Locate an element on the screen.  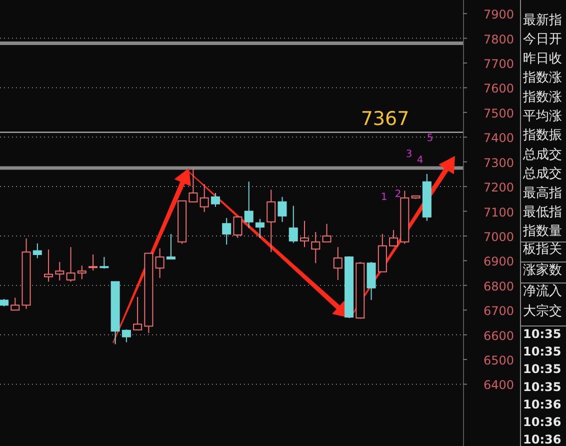
panel: 最新指 今日开 昨日收 指数涨 指数涨 平均涨 指数振 总成交 总成交 最高指 最低指 指数量 板指关 涨家数 净流入 大宗交 10:35 10:35 10:35 10:35 10:36 10:36 10:36 is located at coordinates (543, 229).